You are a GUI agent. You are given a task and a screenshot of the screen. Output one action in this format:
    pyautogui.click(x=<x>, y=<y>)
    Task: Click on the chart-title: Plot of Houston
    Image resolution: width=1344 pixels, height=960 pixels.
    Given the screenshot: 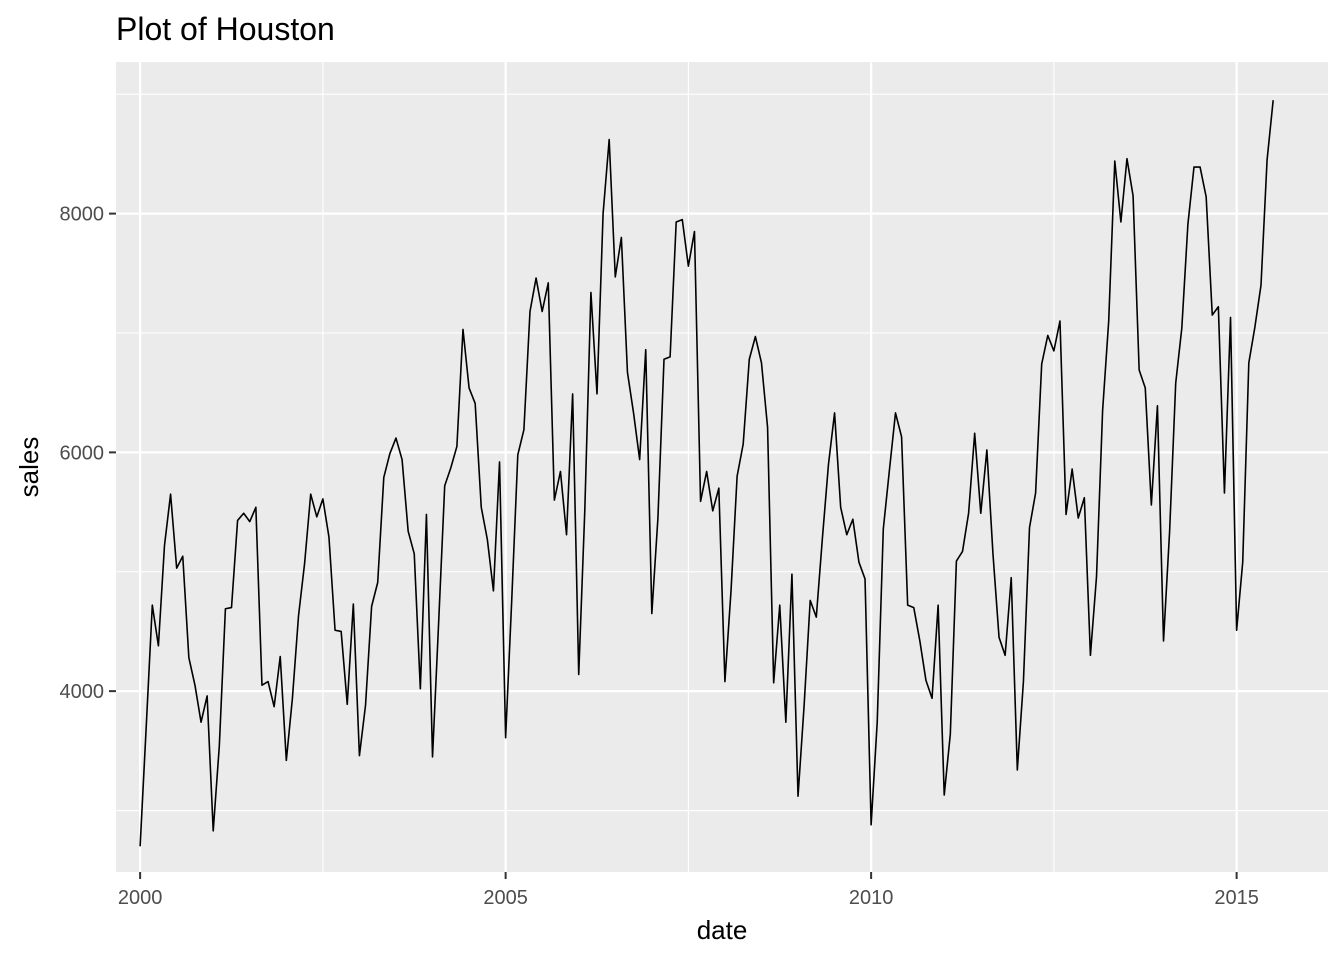 What is the action you would take?
    pyautogui.click(x=225, y=29)
    